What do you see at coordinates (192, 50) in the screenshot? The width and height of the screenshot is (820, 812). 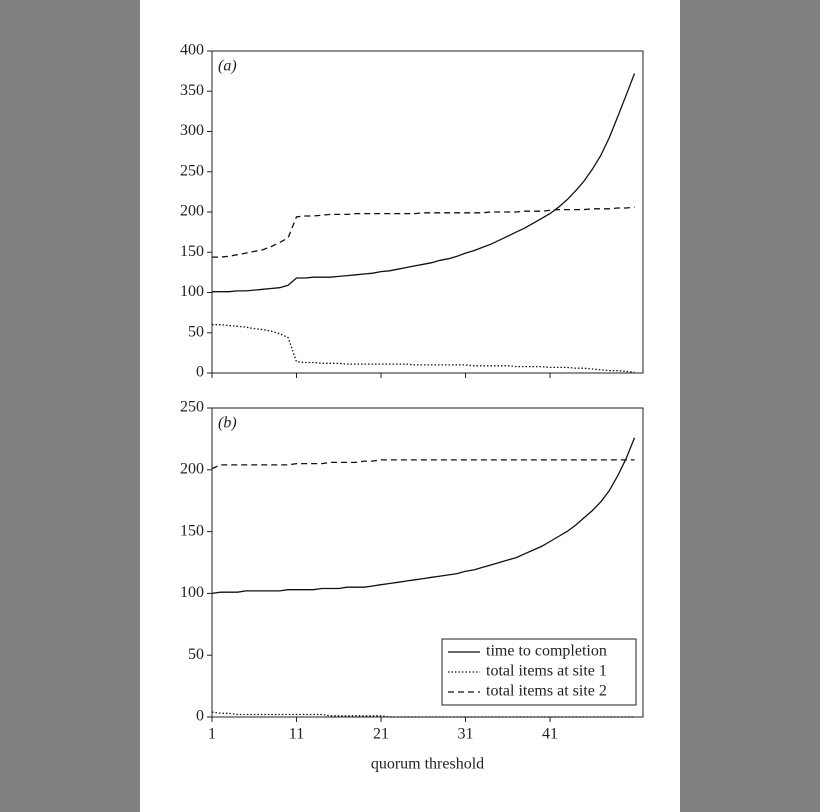 I see `y-tick-label: 400` at bounding box center [192, 50].